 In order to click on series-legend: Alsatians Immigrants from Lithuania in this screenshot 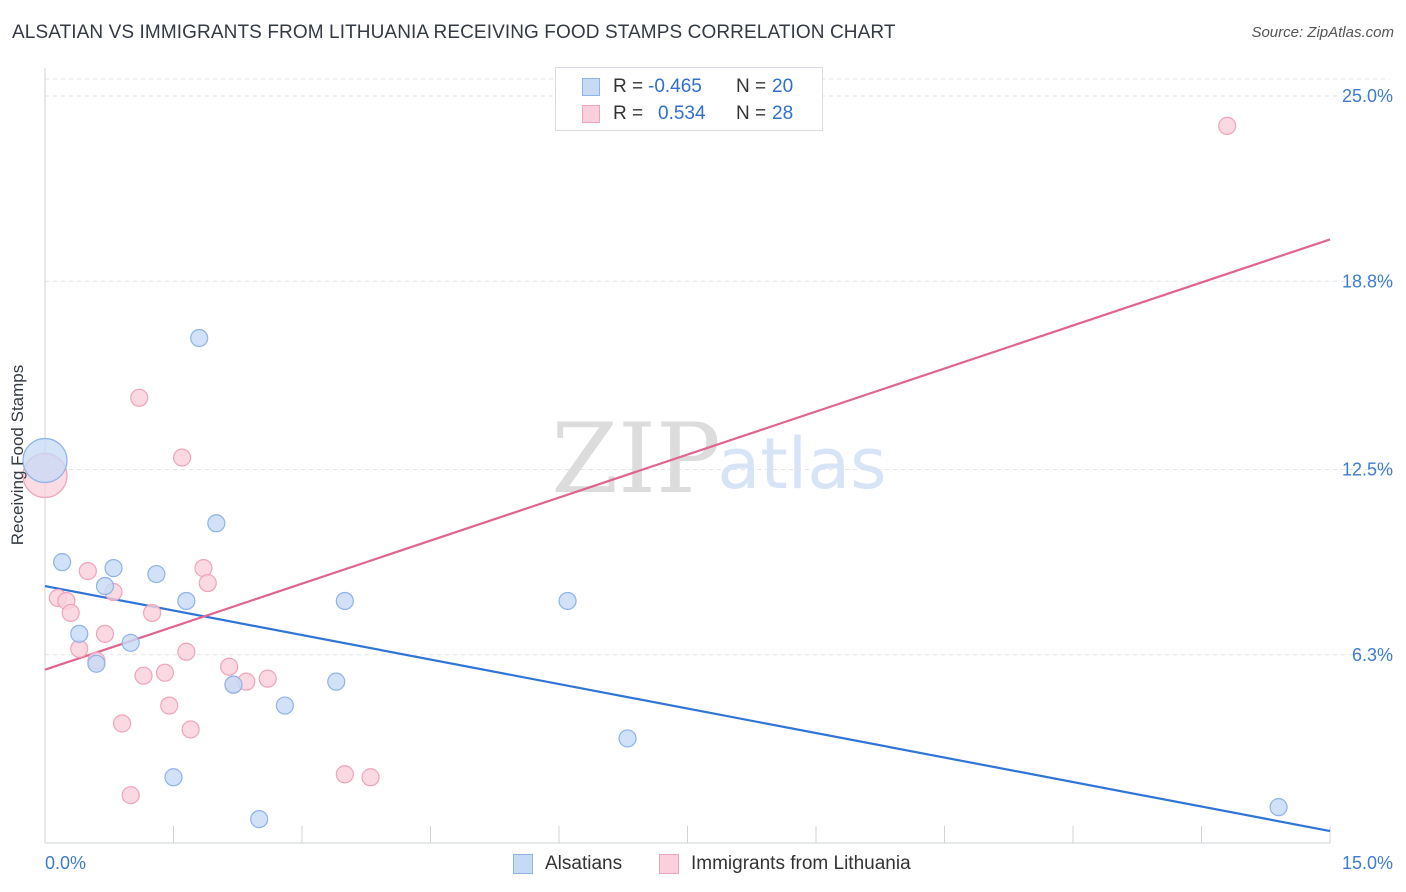, I will do `click(703, 865)`.